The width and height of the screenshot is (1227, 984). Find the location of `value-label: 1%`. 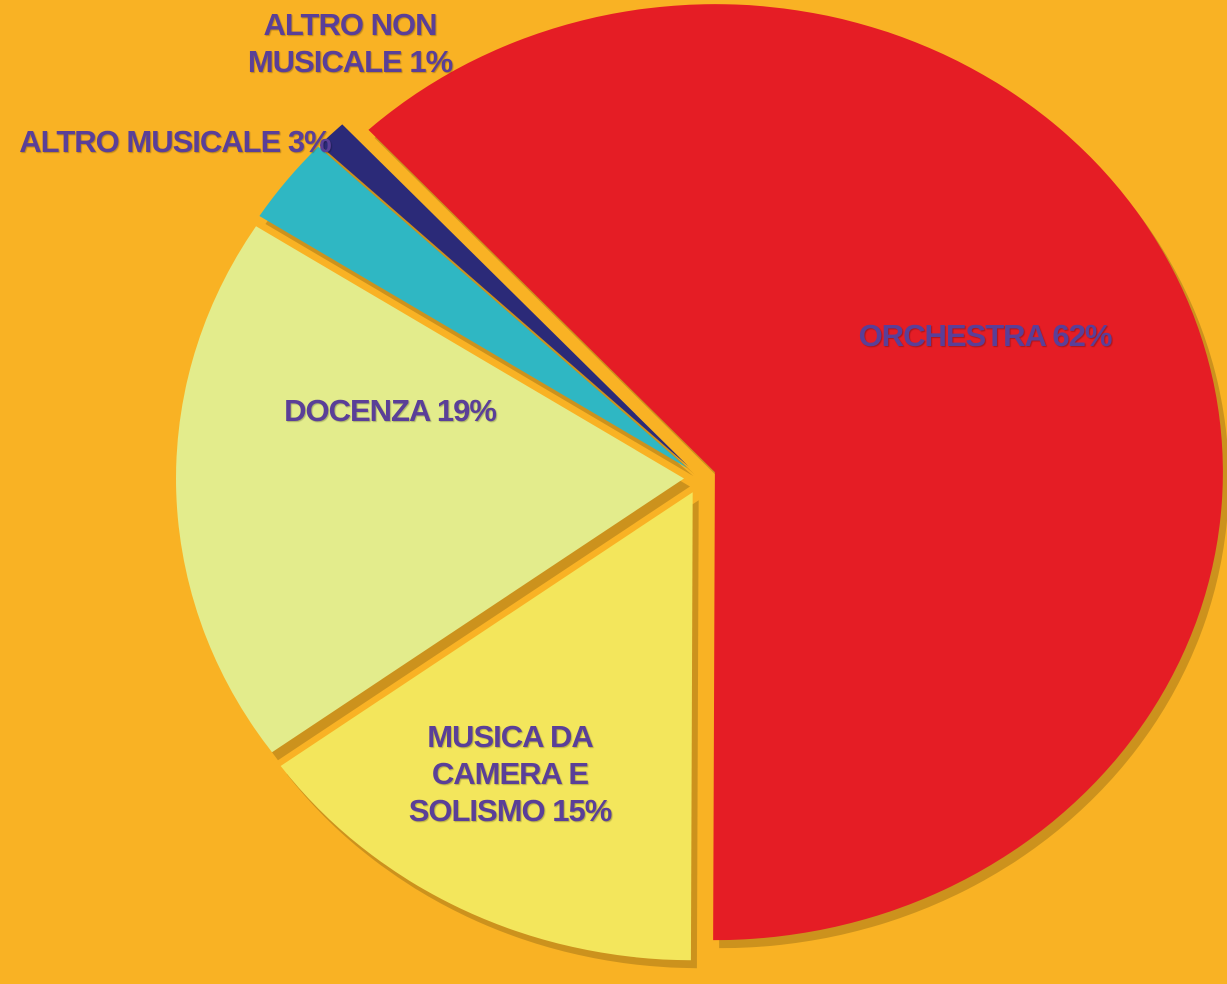

value-label: 1% is located at coordinates (431, 61).